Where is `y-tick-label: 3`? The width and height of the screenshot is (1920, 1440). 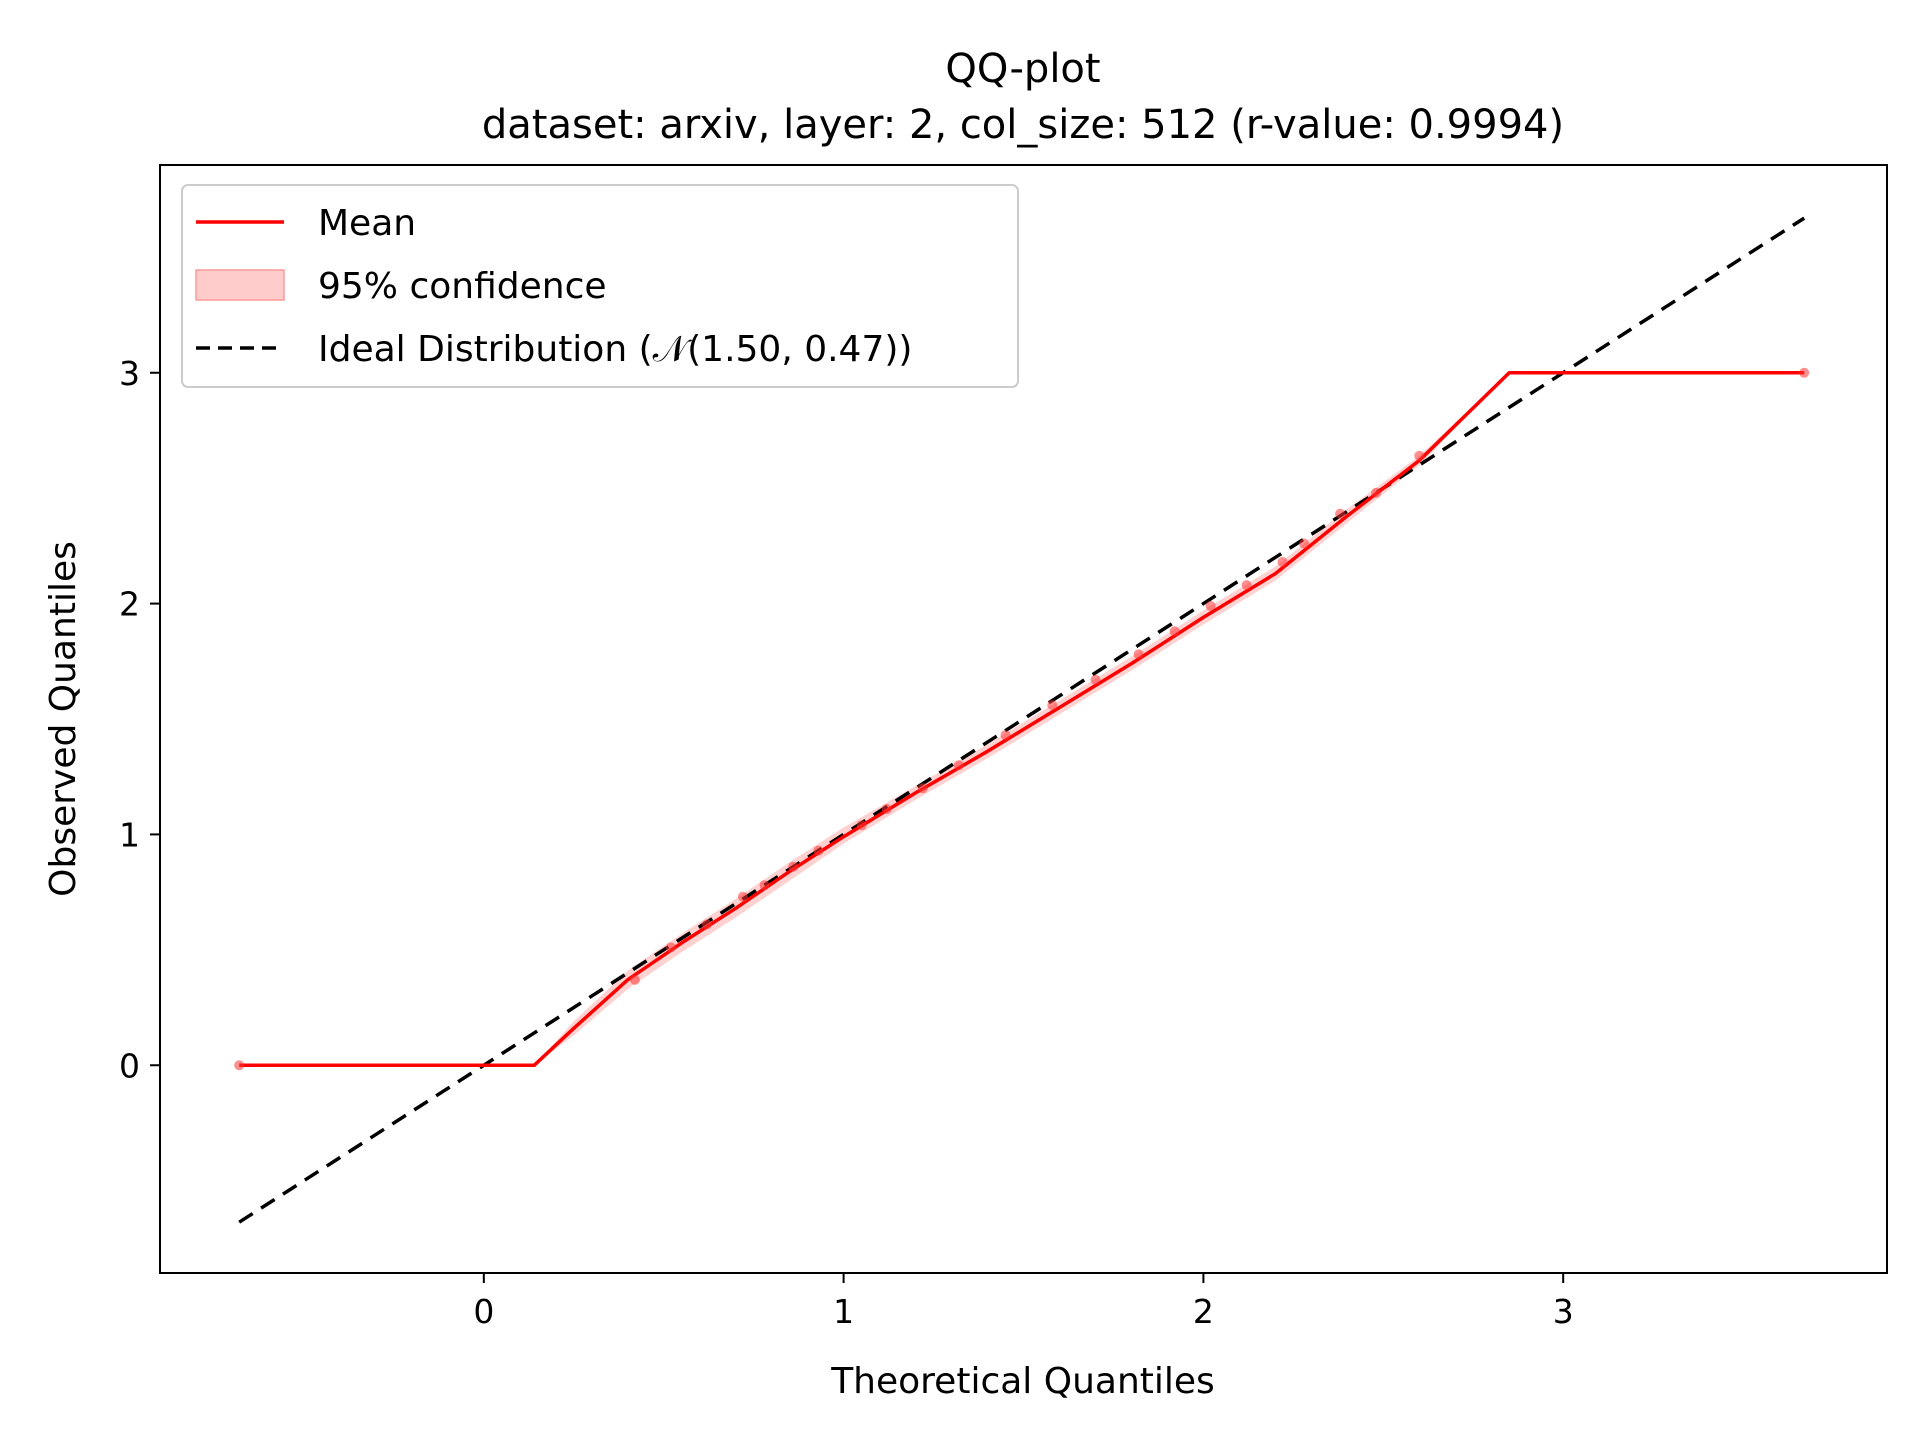 y-tick-label: 3 is located at coordinates (129, 373).